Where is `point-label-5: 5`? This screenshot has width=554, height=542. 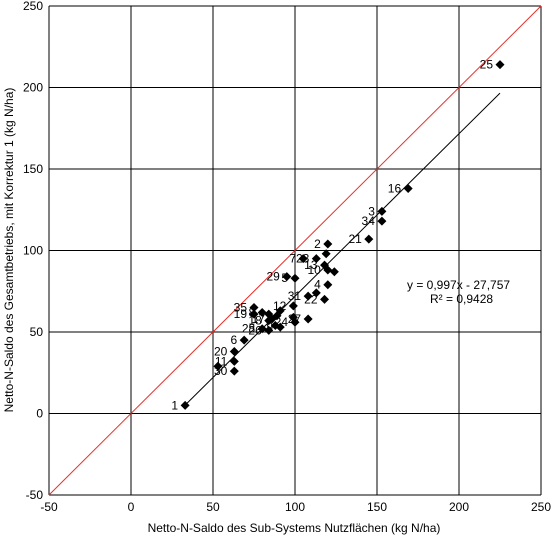 point-label-5: 5 is located at coordinates (284, 278).